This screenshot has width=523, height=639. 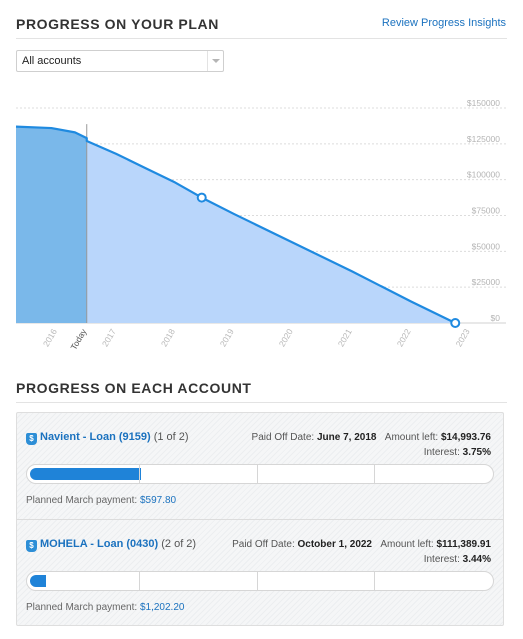 What do you see at coordinates (158, 500) in the screenshot?
I see `payment-amount: $597.80` at bounding box center [158, 500].